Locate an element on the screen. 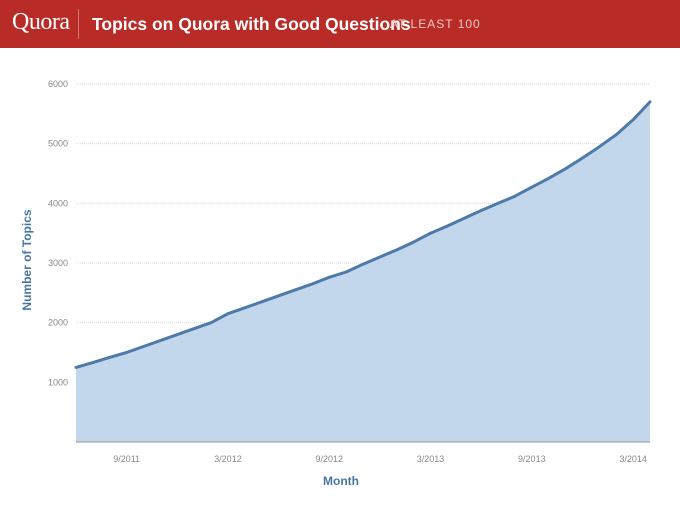 The height and width of the screenshot is (510, 680). y-tick-label: 4000 is located at coordinates (58, 203).